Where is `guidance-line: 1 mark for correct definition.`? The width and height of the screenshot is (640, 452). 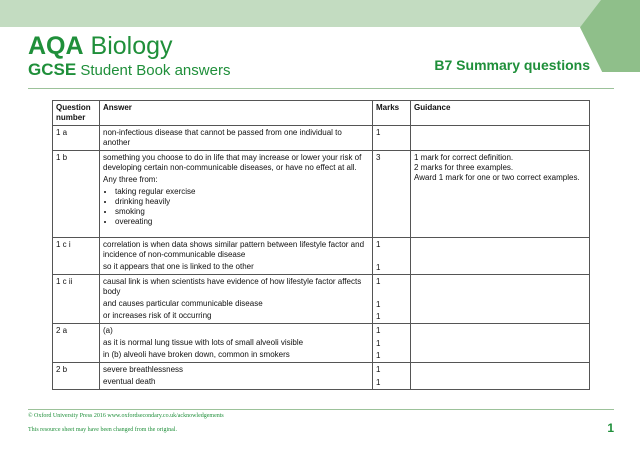 guidance-line: 1 mark for correct definition. is located at coordinates (464, 157).